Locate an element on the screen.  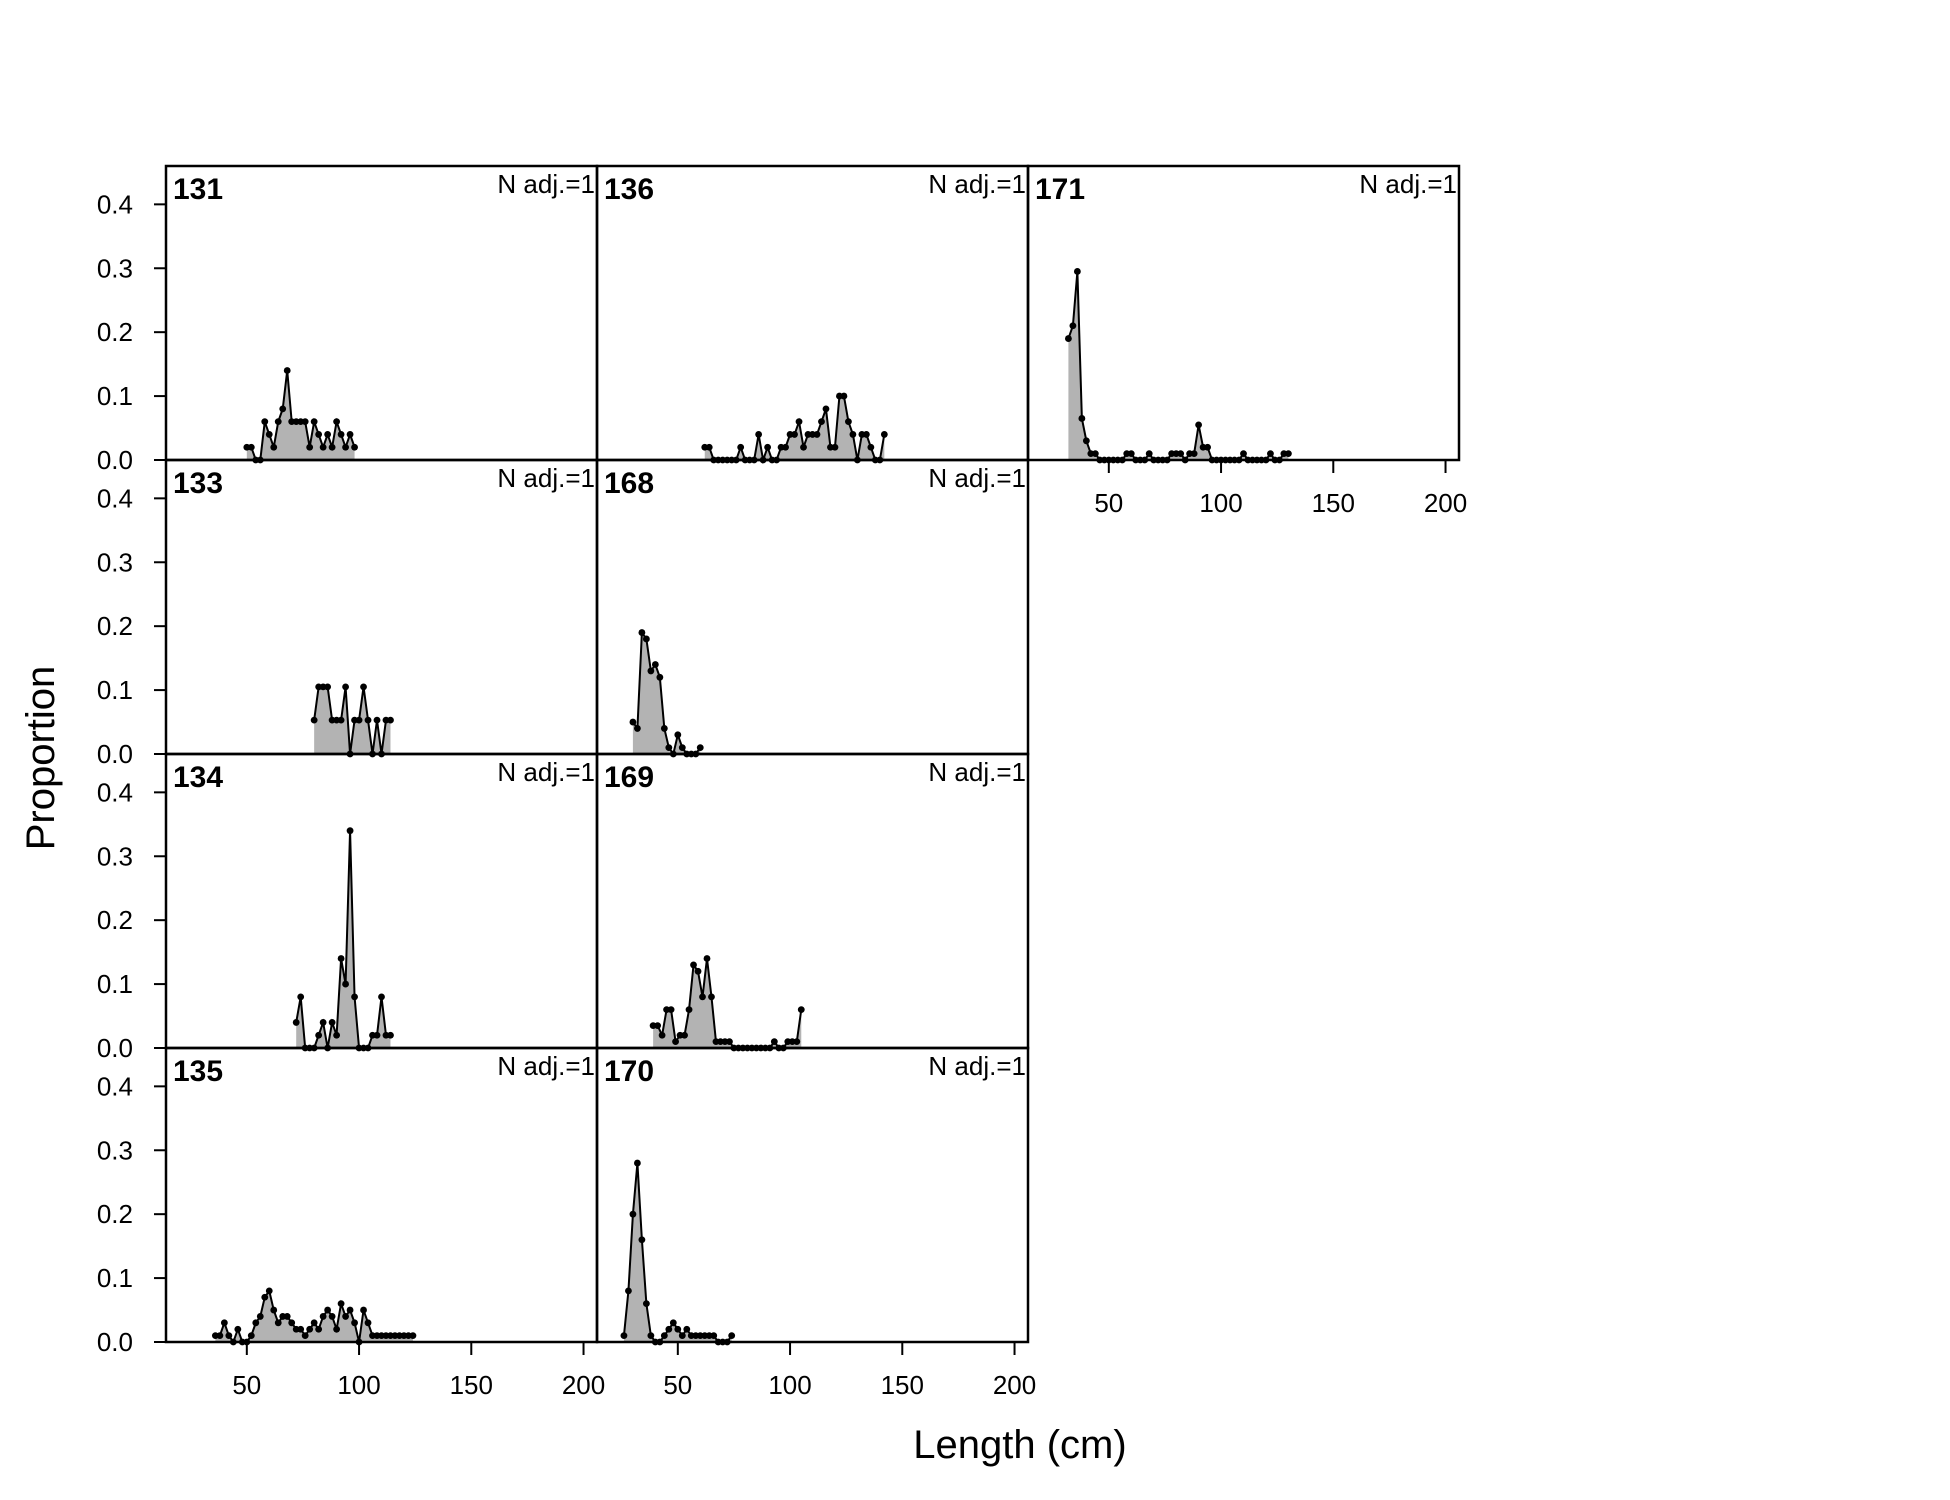
panel-title: 135 is located at coordinates (198, 1071).